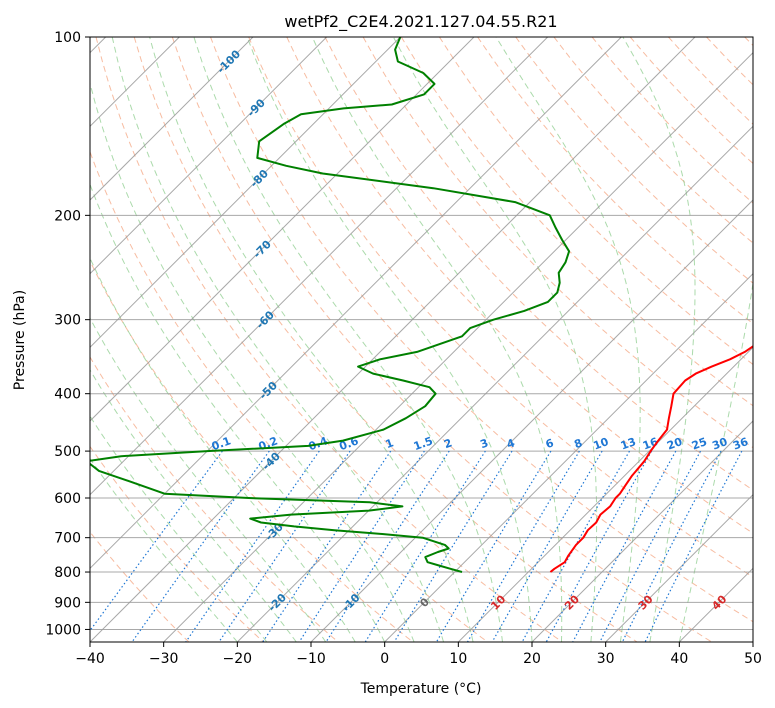 The height and width of the screenshot is (708, 775). I want to click on isotherm-label: 40, so click(719, 602).